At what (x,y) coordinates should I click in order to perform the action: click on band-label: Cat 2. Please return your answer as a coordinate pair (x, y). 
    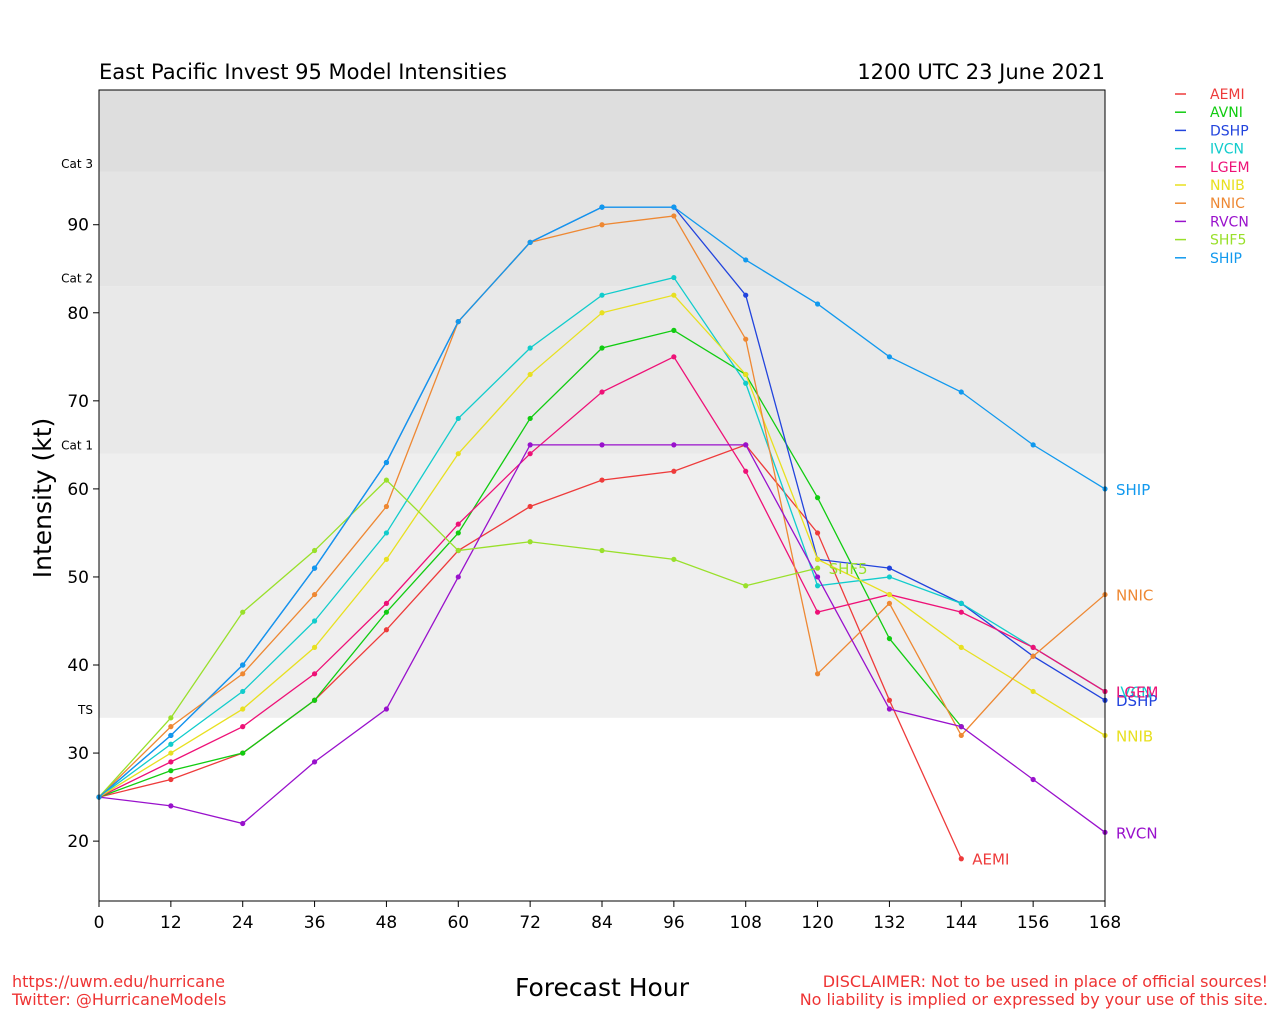
    Looking at the image, I should click on (77, 278).